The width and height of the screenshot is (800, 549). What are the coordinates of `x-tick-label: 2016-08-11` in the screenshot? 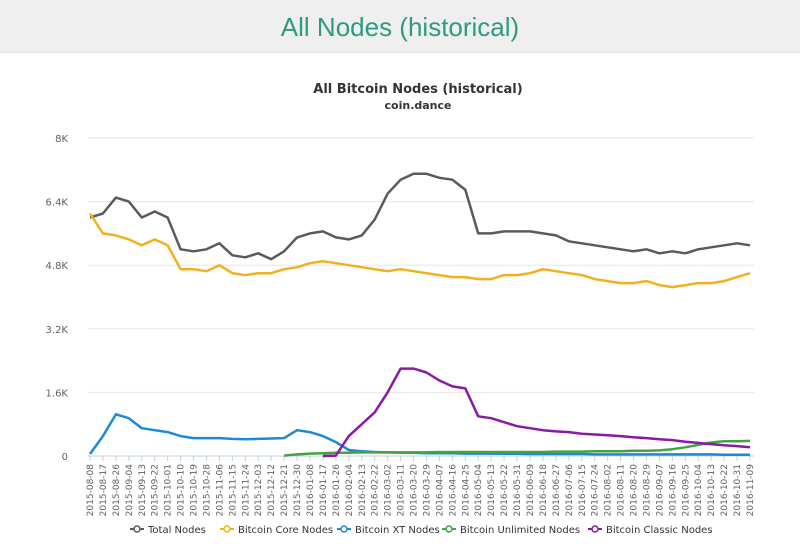 It's located at (622, 490).